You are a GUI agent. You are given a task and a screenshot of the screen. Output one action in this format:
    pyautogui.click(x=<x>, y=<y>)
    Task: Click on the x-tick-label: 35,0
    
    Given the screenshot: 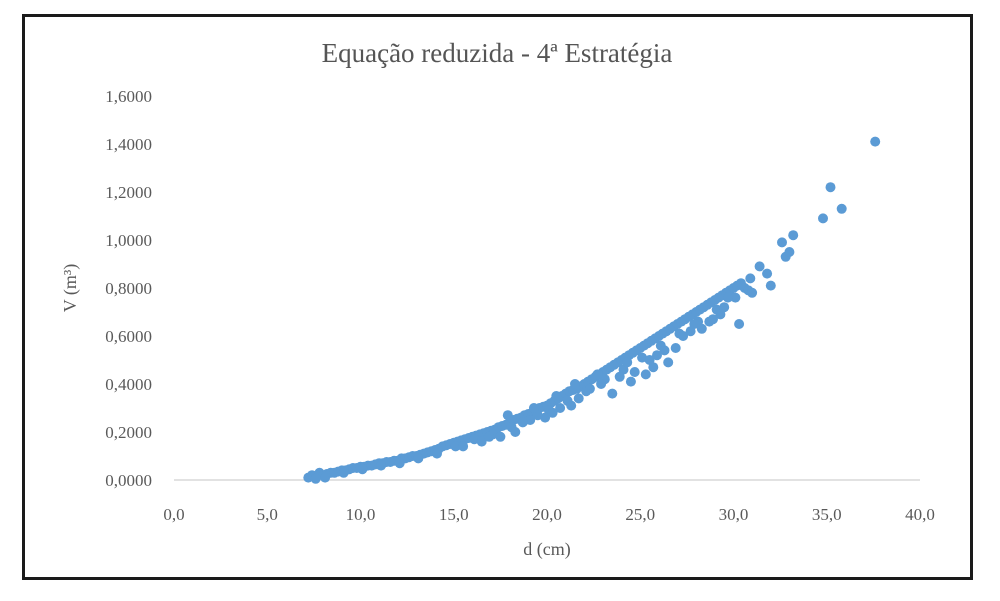 What is the action you would take?
    pyautogui.click(x=827, y=514)
    